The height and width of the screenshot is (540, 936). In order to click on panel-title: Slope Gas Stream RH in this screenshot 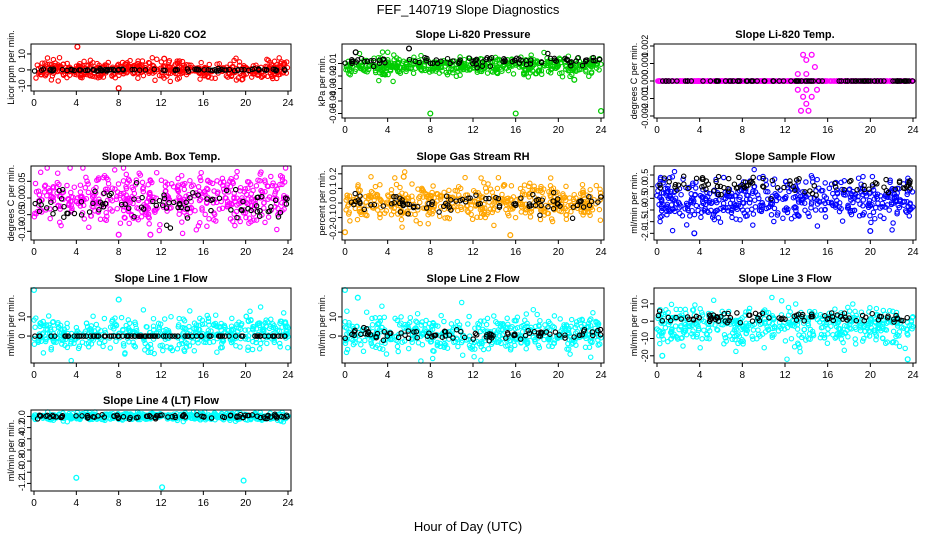, I will do `click(472, 157)`.